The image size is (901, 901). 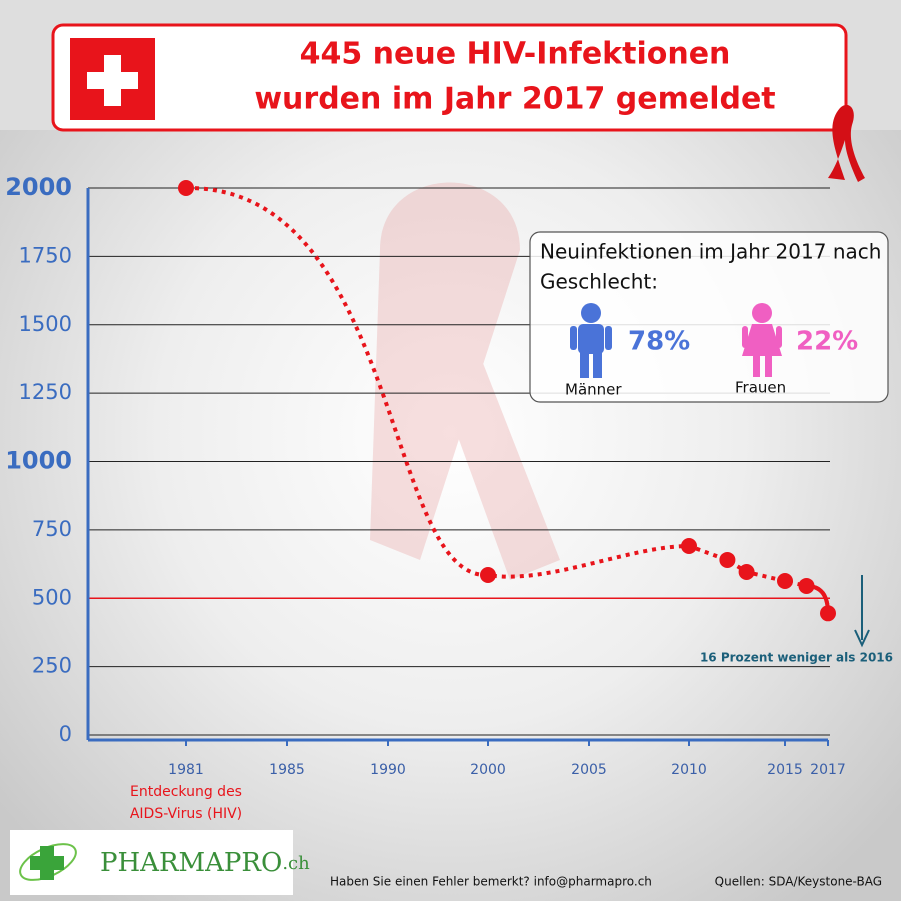 I want to click on y-tick-label: 0, so click(x=65, y=734).